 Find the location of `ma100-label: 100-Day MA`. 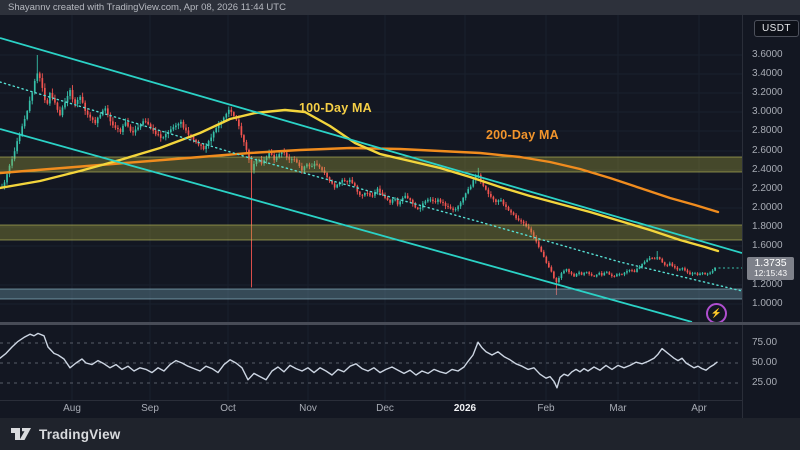

ma100-label: 100-Day MA is located at coordinates (335, 108).